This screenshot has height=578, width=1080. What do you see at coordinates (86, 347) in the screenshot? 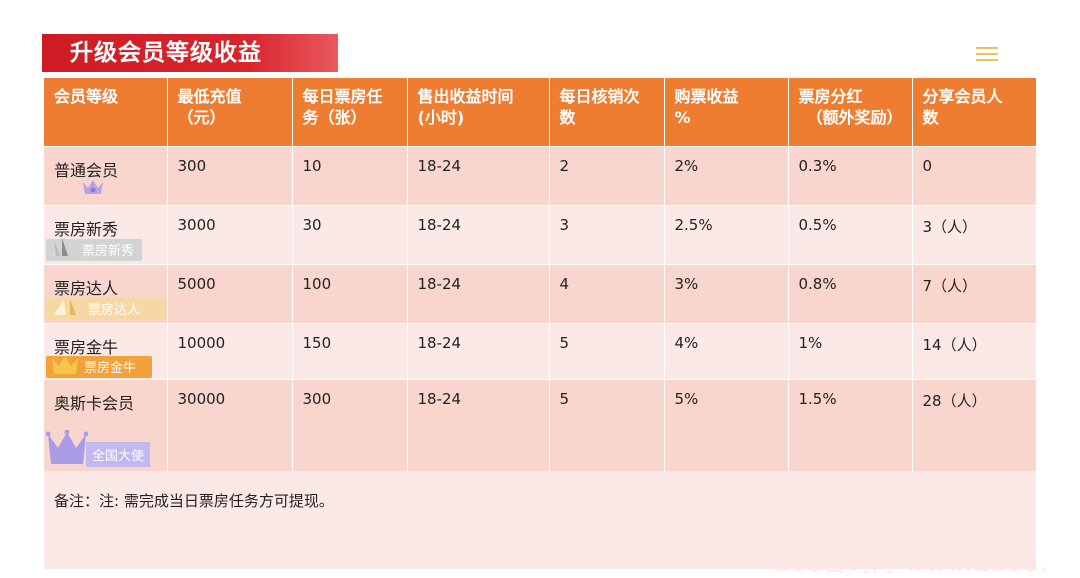
I see `level-name: 票房金牛` at bounding box center [86, 347].